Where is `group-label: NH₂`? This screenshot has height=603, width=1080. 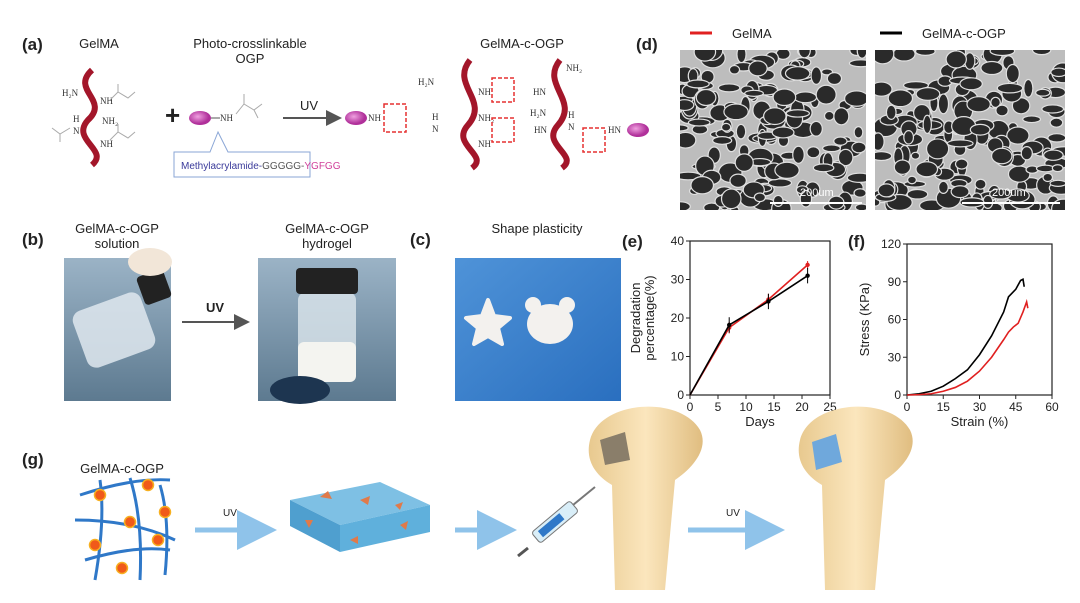
group-label: NH₂ is located at coordinates (110, 121).